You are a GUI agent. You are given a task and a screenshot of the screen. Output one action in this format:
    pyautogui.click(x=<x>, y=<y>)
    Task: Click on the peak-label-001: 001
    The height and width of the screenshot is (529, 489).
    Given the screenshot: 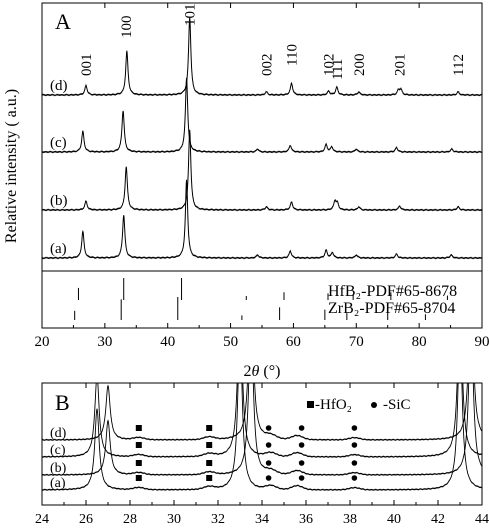 What is the action you would take?
    pyautogui.click(x=87, y=65)
    